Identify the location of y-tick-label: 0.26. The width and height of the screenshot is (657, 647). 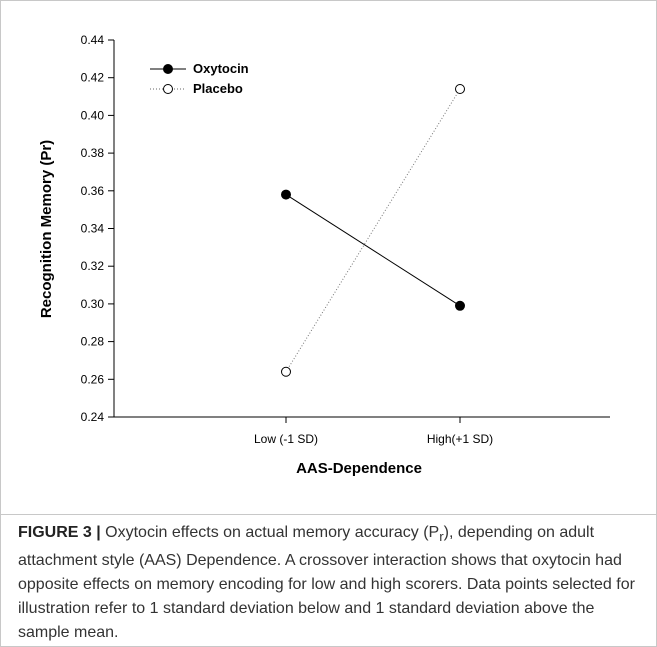
(93, 379).